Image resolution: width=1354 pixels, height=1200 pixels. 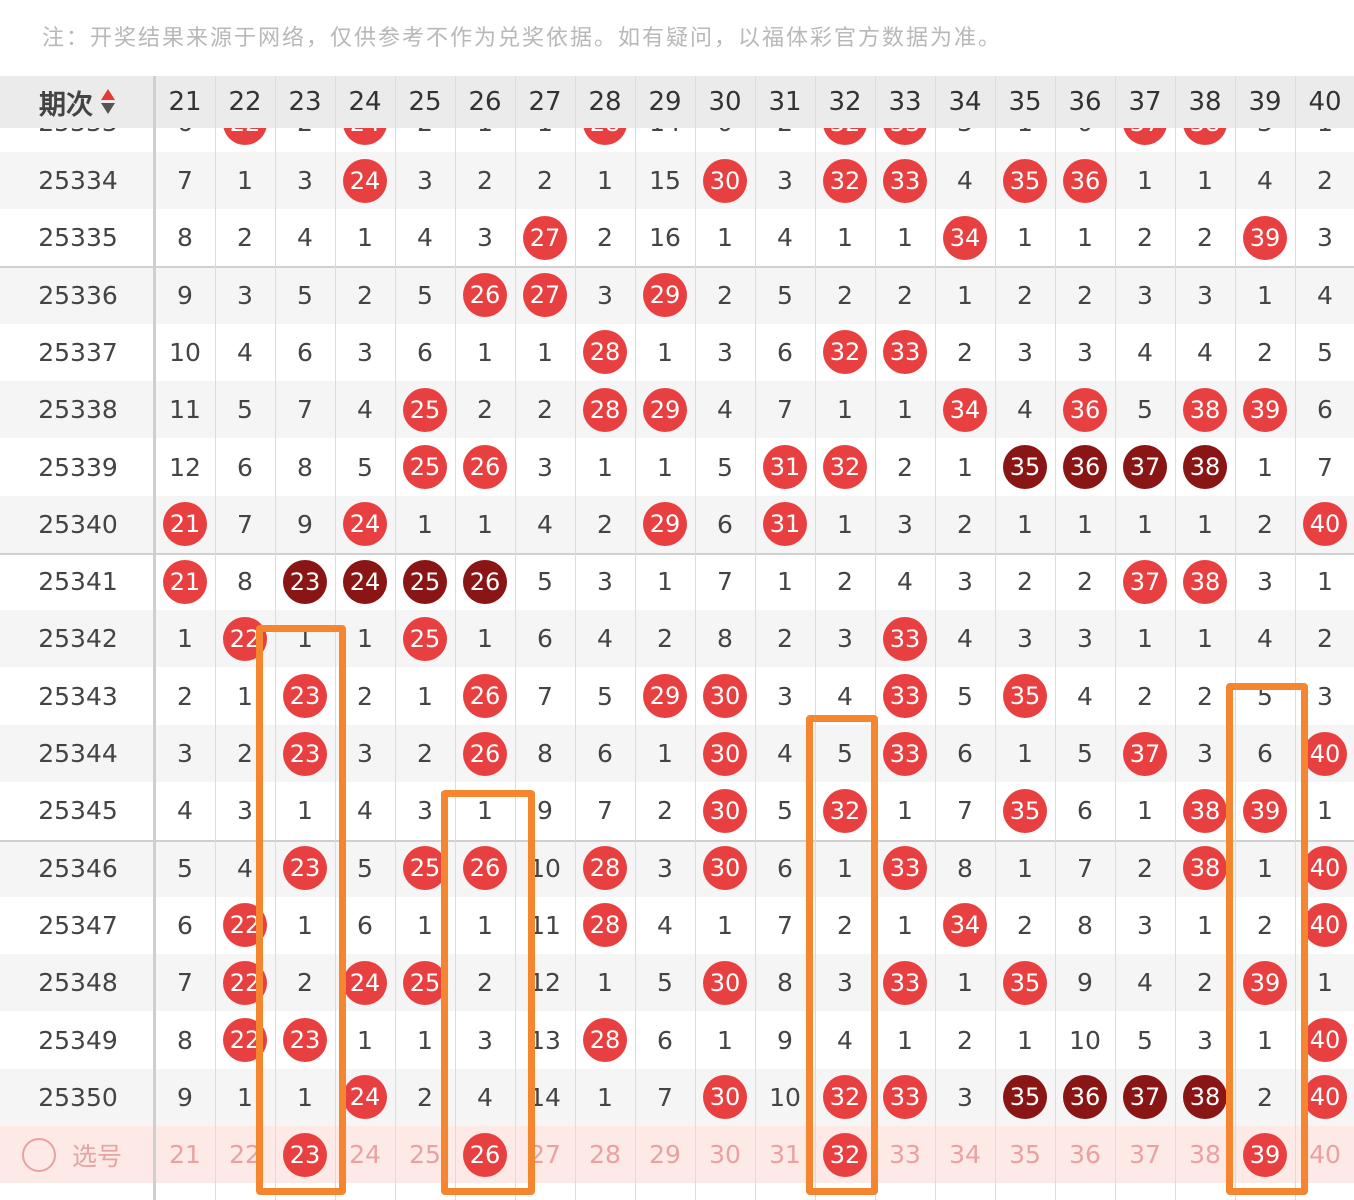 I want to click on selected-ball: 32, so click(x=845, y=1154).